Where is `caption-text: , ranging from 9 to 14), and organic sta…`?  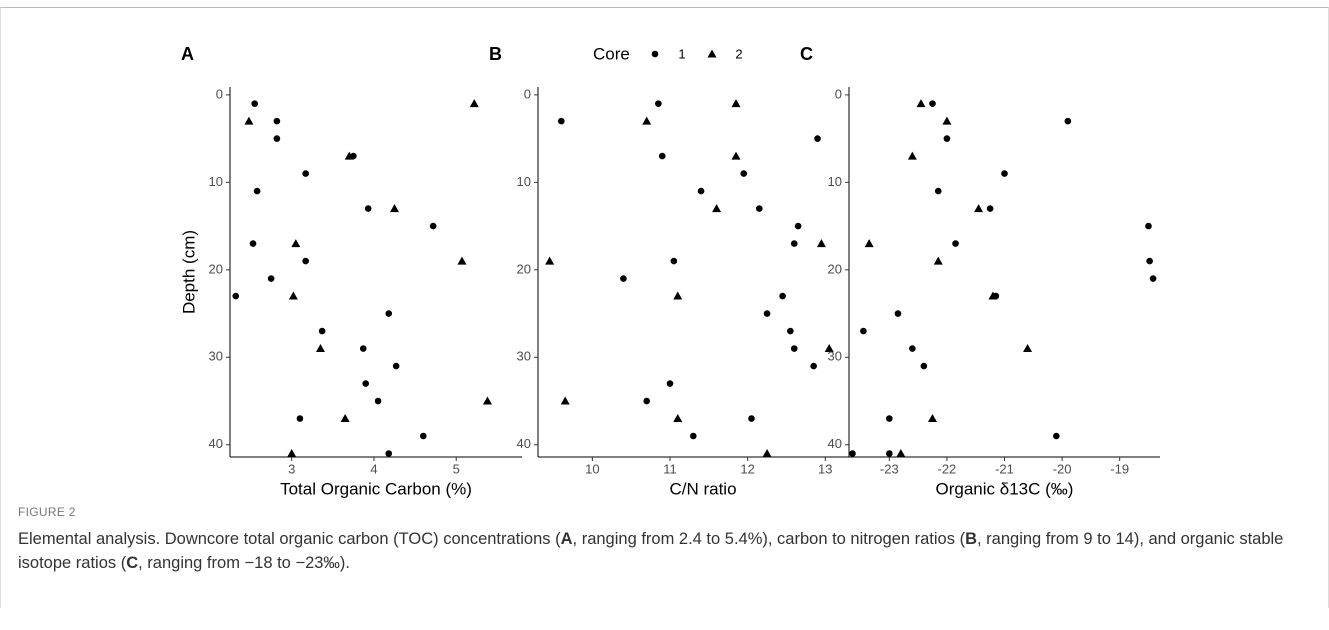
caption-text: , ranging from 9 to 14), and organic sta… is located at coordinates (651, 551).